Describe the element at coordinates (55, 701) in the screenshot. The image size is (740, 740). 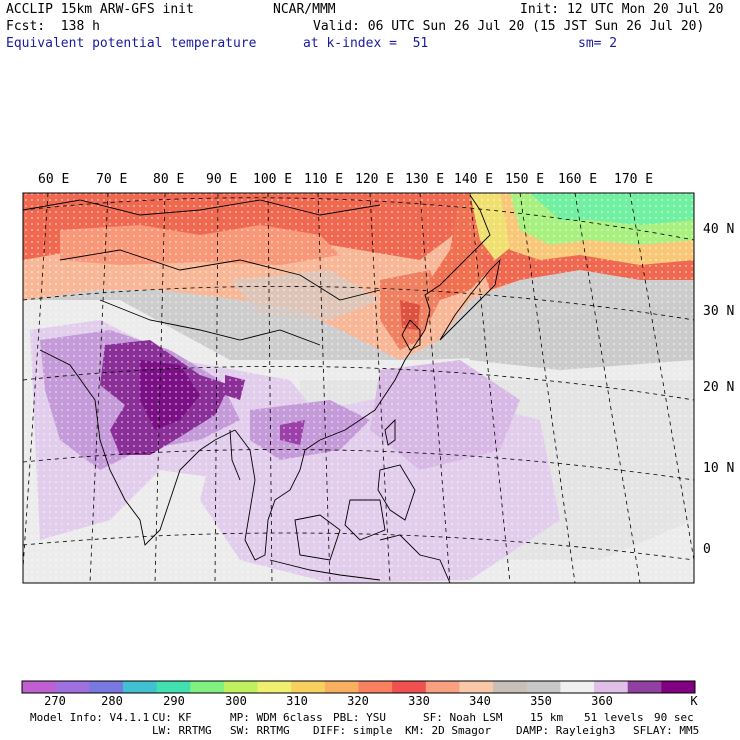
I see `colorbar-label-270: 270` at that location.